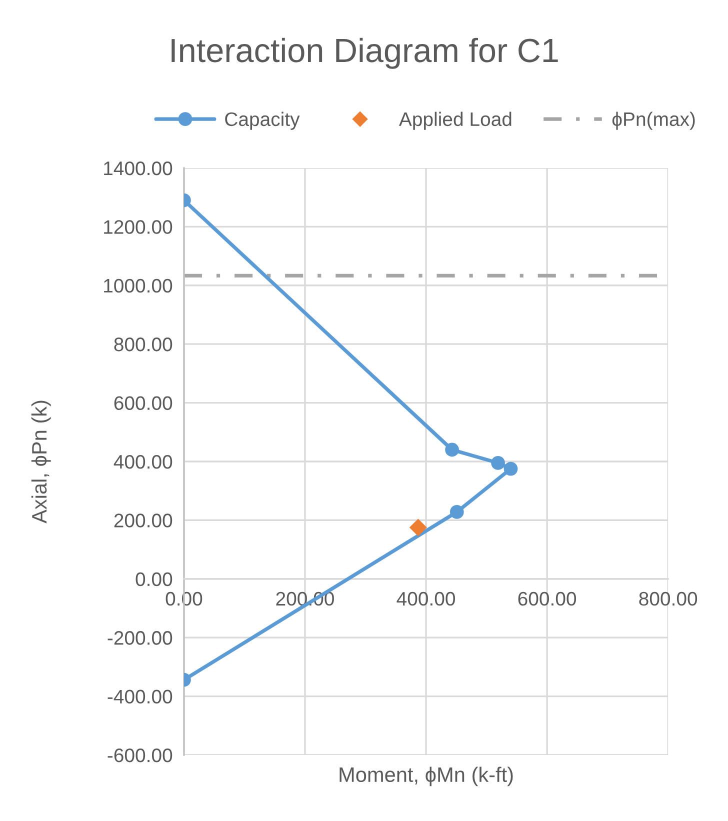  I want to click on y-tick-label: -400.00, so click(140, 697).